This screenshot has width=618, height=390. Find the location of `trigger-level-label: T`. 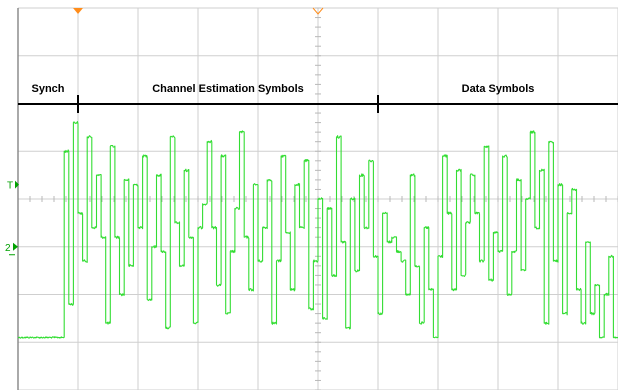

trigger-level-label: T is located at coordinates (10, 186).